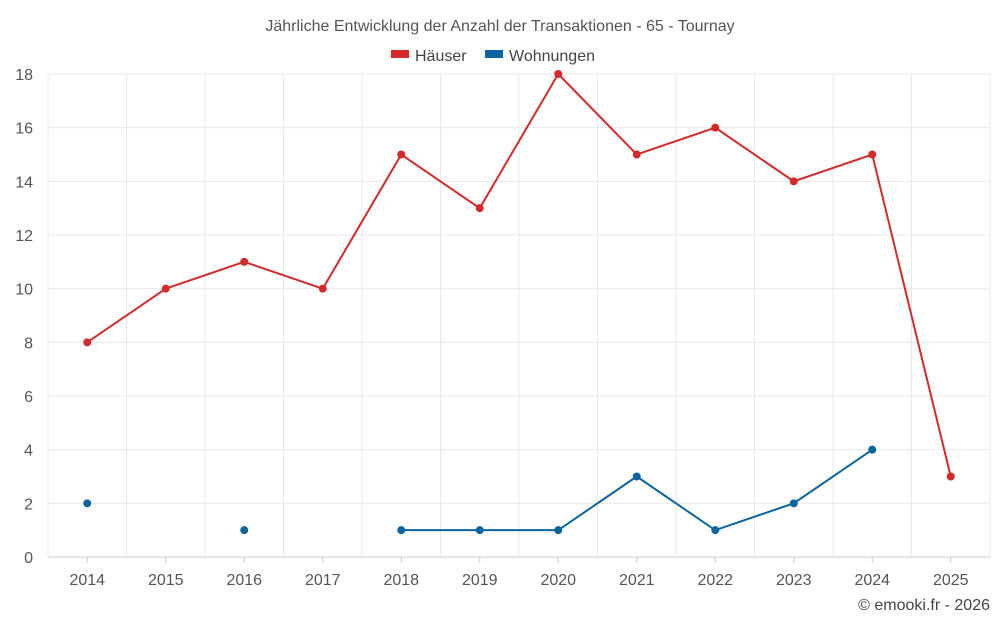 This screenshot has width=1000, height=625. What do you see at coordinates (519, 559) in the screenshot?
I see `axes` at bounding box center [519, 559].